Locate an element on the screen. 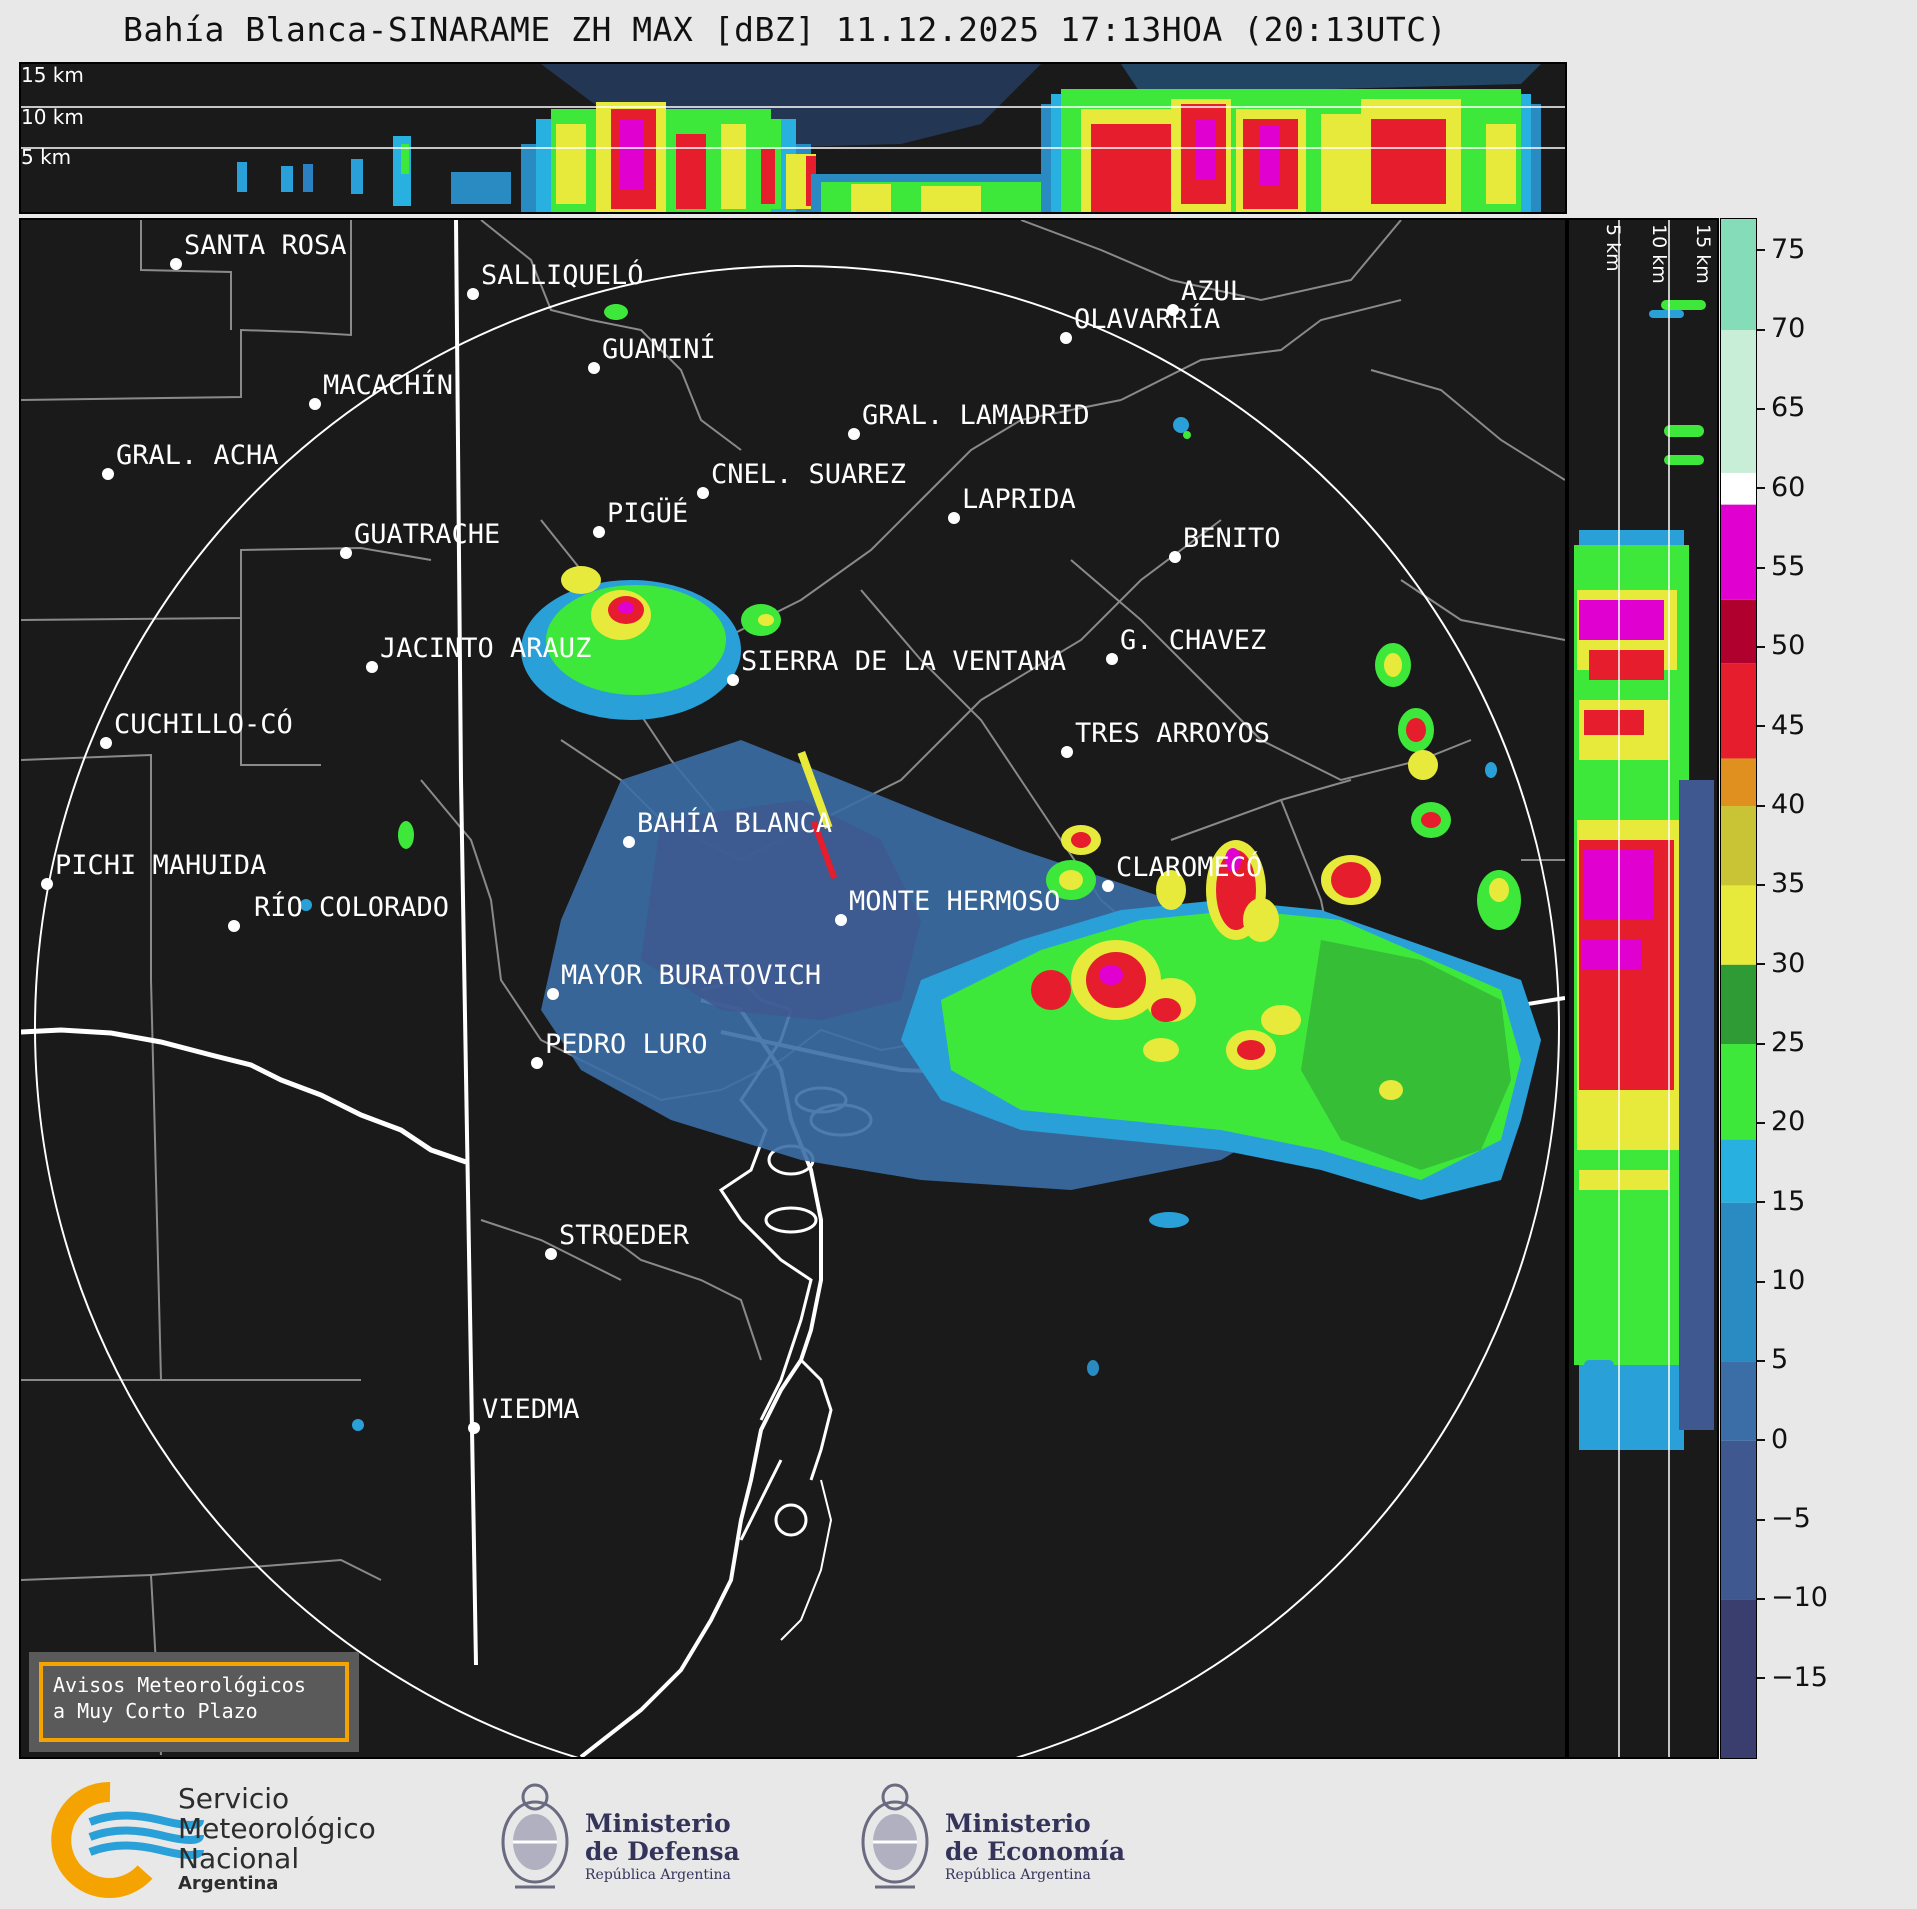  economia-seal-icon is located at coordinates (895, 1836).